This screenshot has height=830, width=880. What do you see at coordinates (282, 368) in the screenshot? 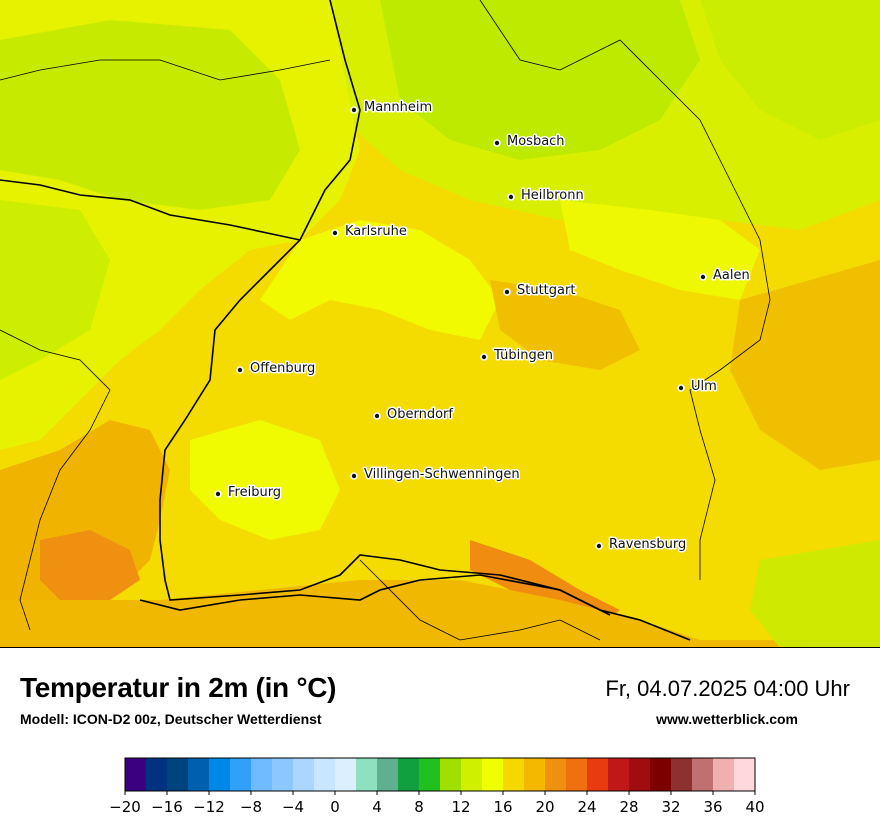
I see `city-label: Offenburg` at bounding box center [282, 368].